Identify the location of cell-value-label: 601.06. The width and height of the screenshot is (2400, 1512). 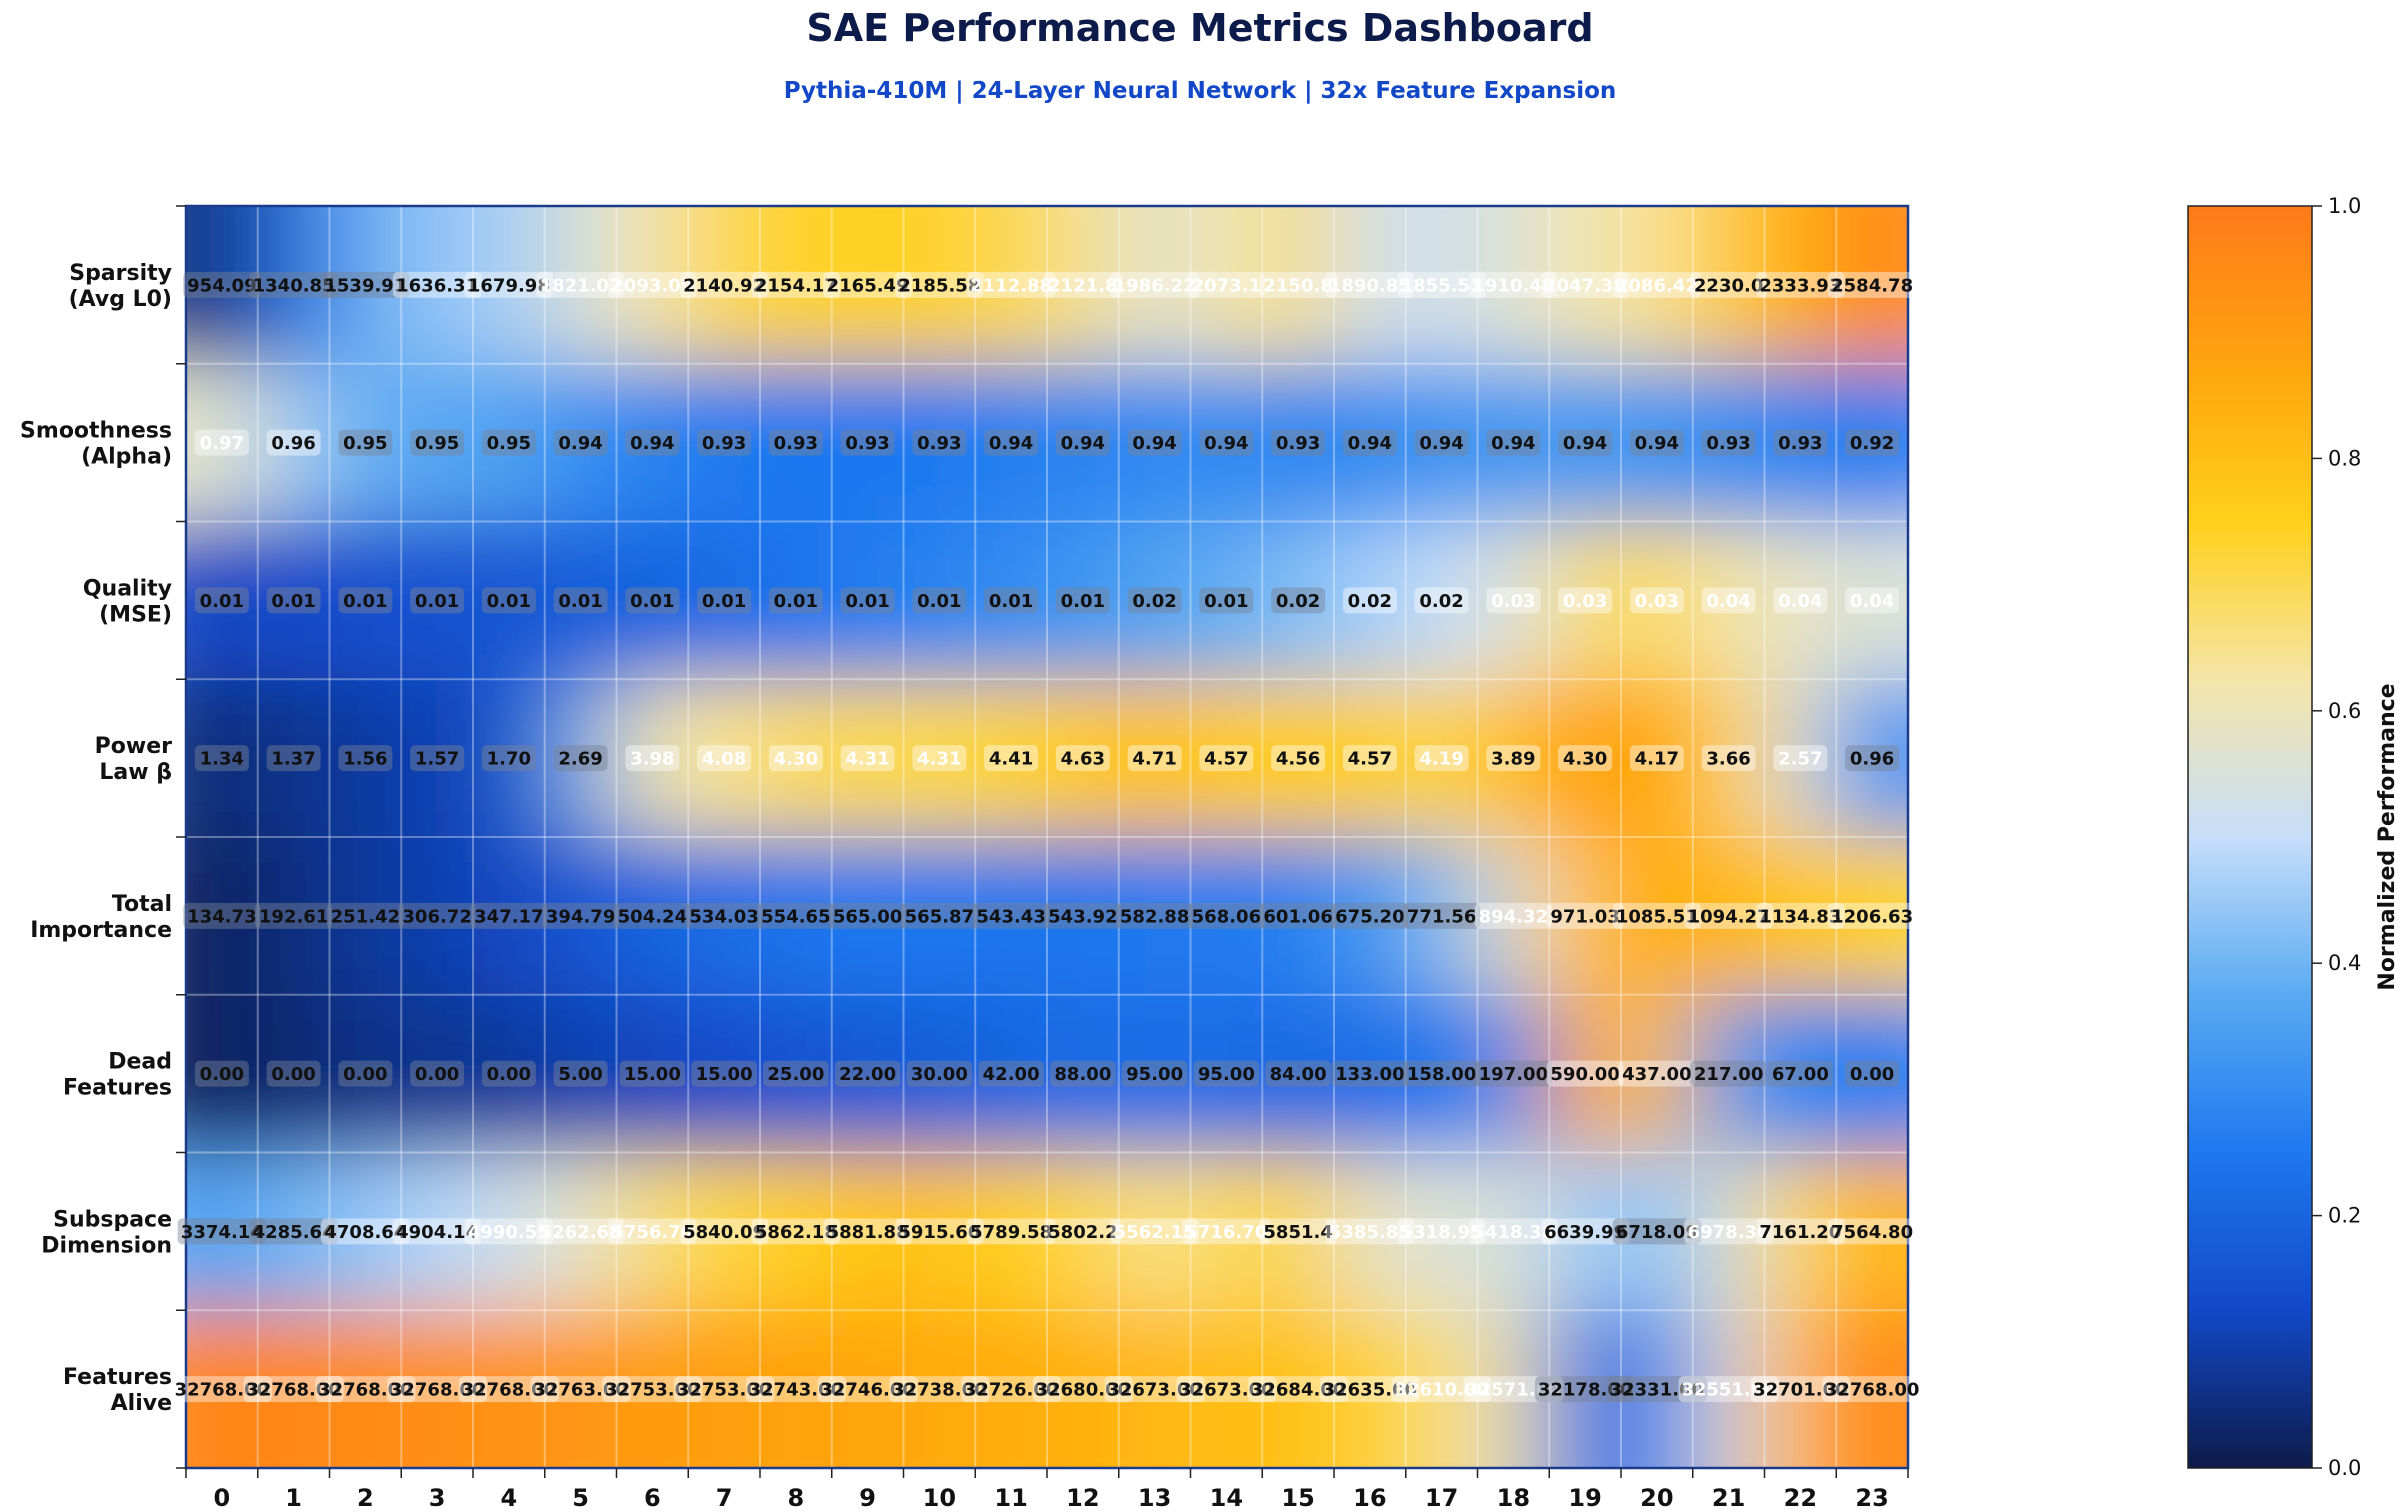
(1297, 916).